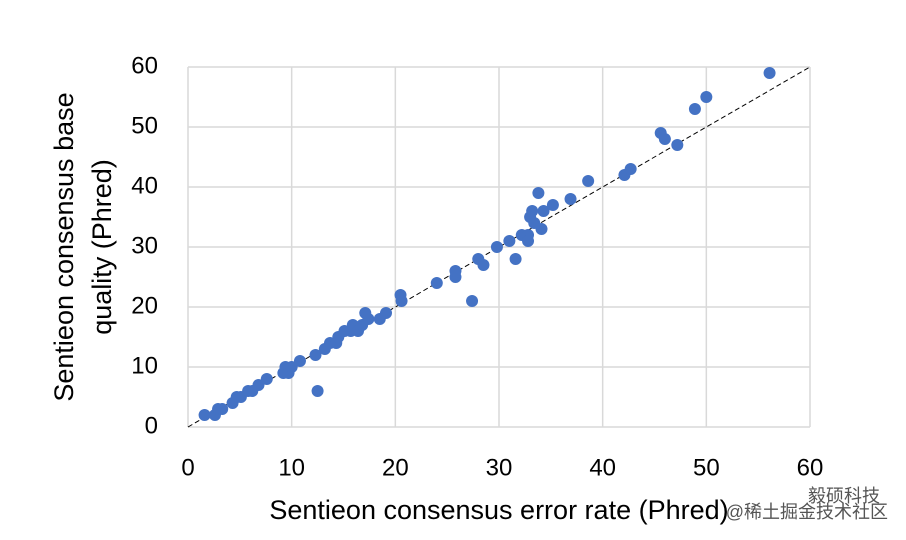 This screenshot has width=906, height=540. Describe the element at coordinates (187, 467) in the screenshot. I see `x-tick-label: 0` at that location.